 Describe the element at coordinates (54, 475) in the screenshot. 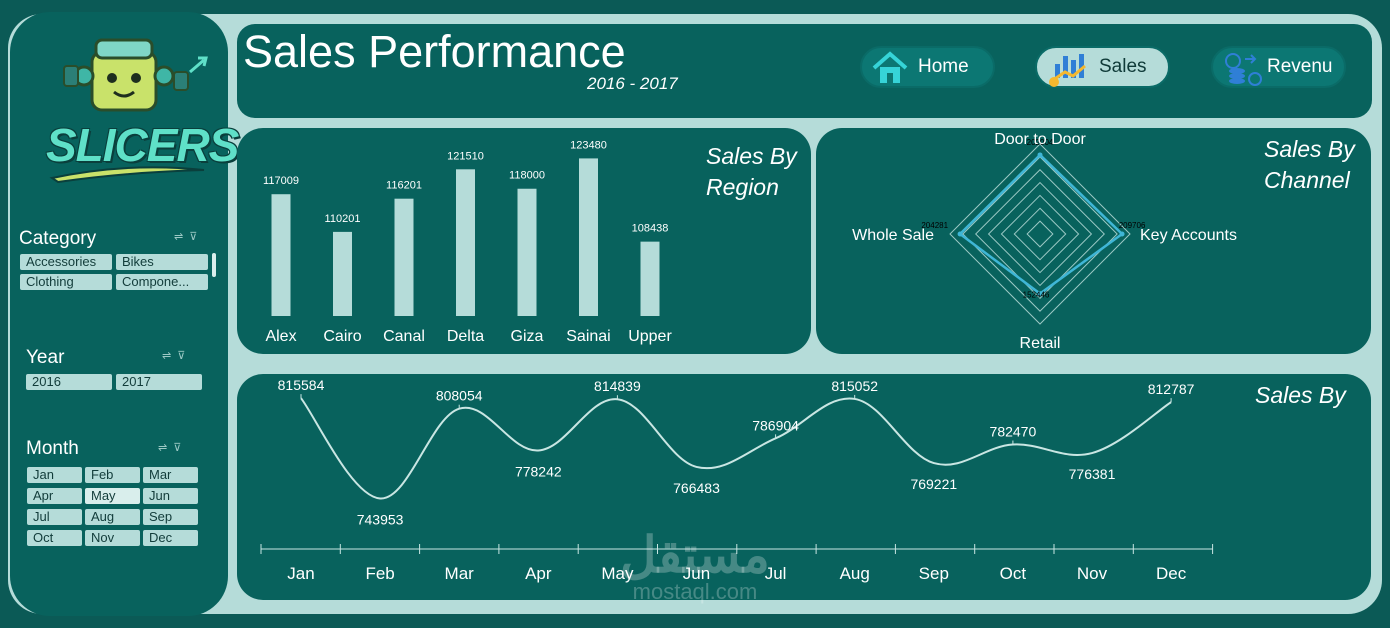

I see `month-chip-jan: Jan` at that location.